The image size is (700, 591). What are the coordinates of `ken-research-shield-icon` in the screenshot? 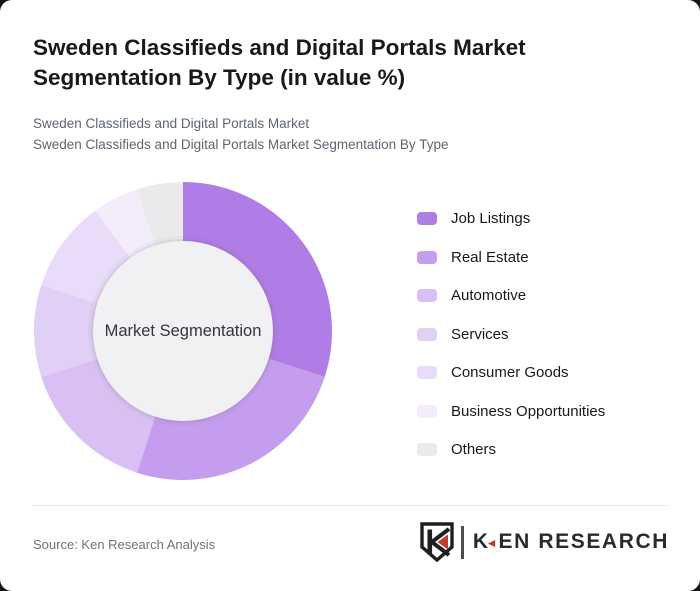 It's located at (437, 542).